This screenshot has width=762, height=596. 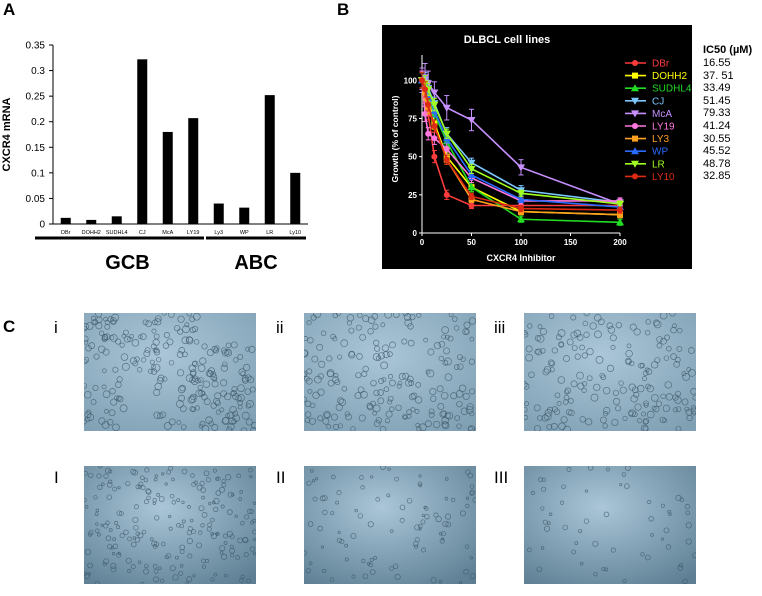 I want to click on micrograph-label-III: III, so click(x=501, y=477).